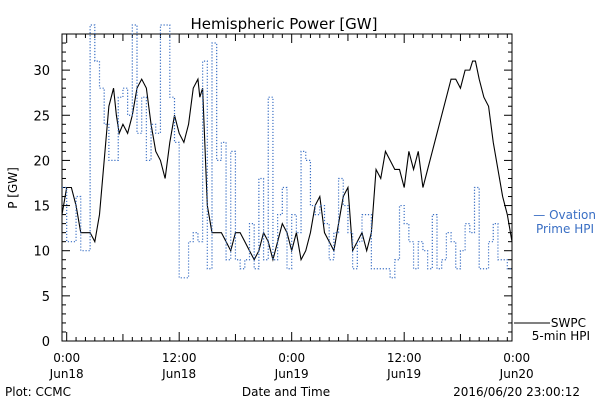 This screenshot has height=400, width=600. What do you see at coordinates (38, 392) in the screenshot?
I see `footer-plot-source: Plot: CCMC` at bounding box center [38, 392].